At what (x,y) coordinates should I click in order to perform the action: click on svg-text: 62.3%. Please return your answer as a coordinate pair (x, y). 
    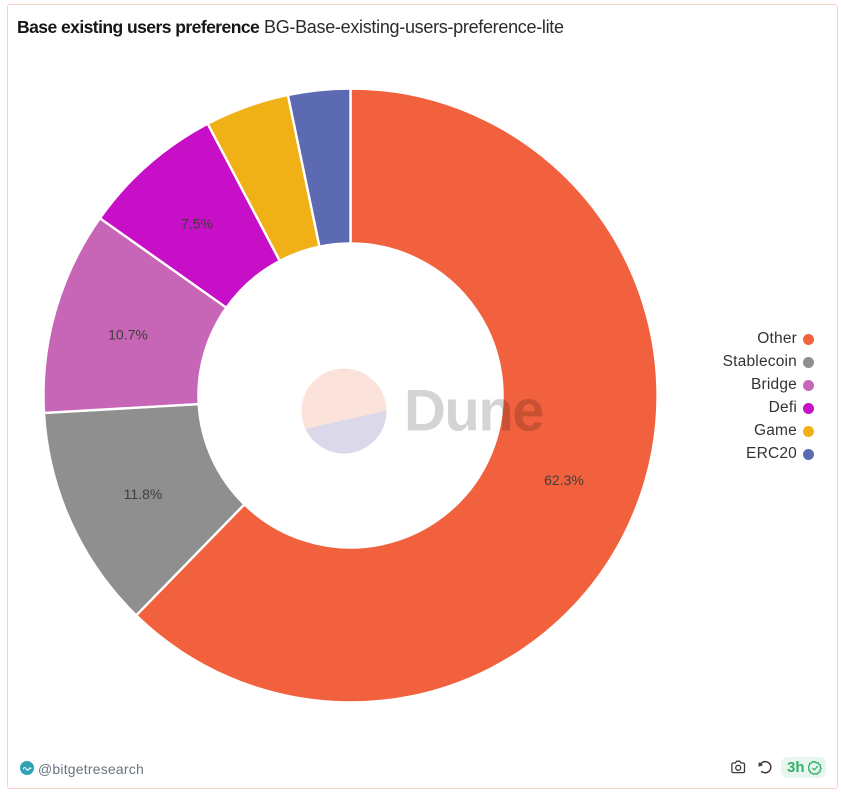
    Looking at the image, I should click on (564, 480).